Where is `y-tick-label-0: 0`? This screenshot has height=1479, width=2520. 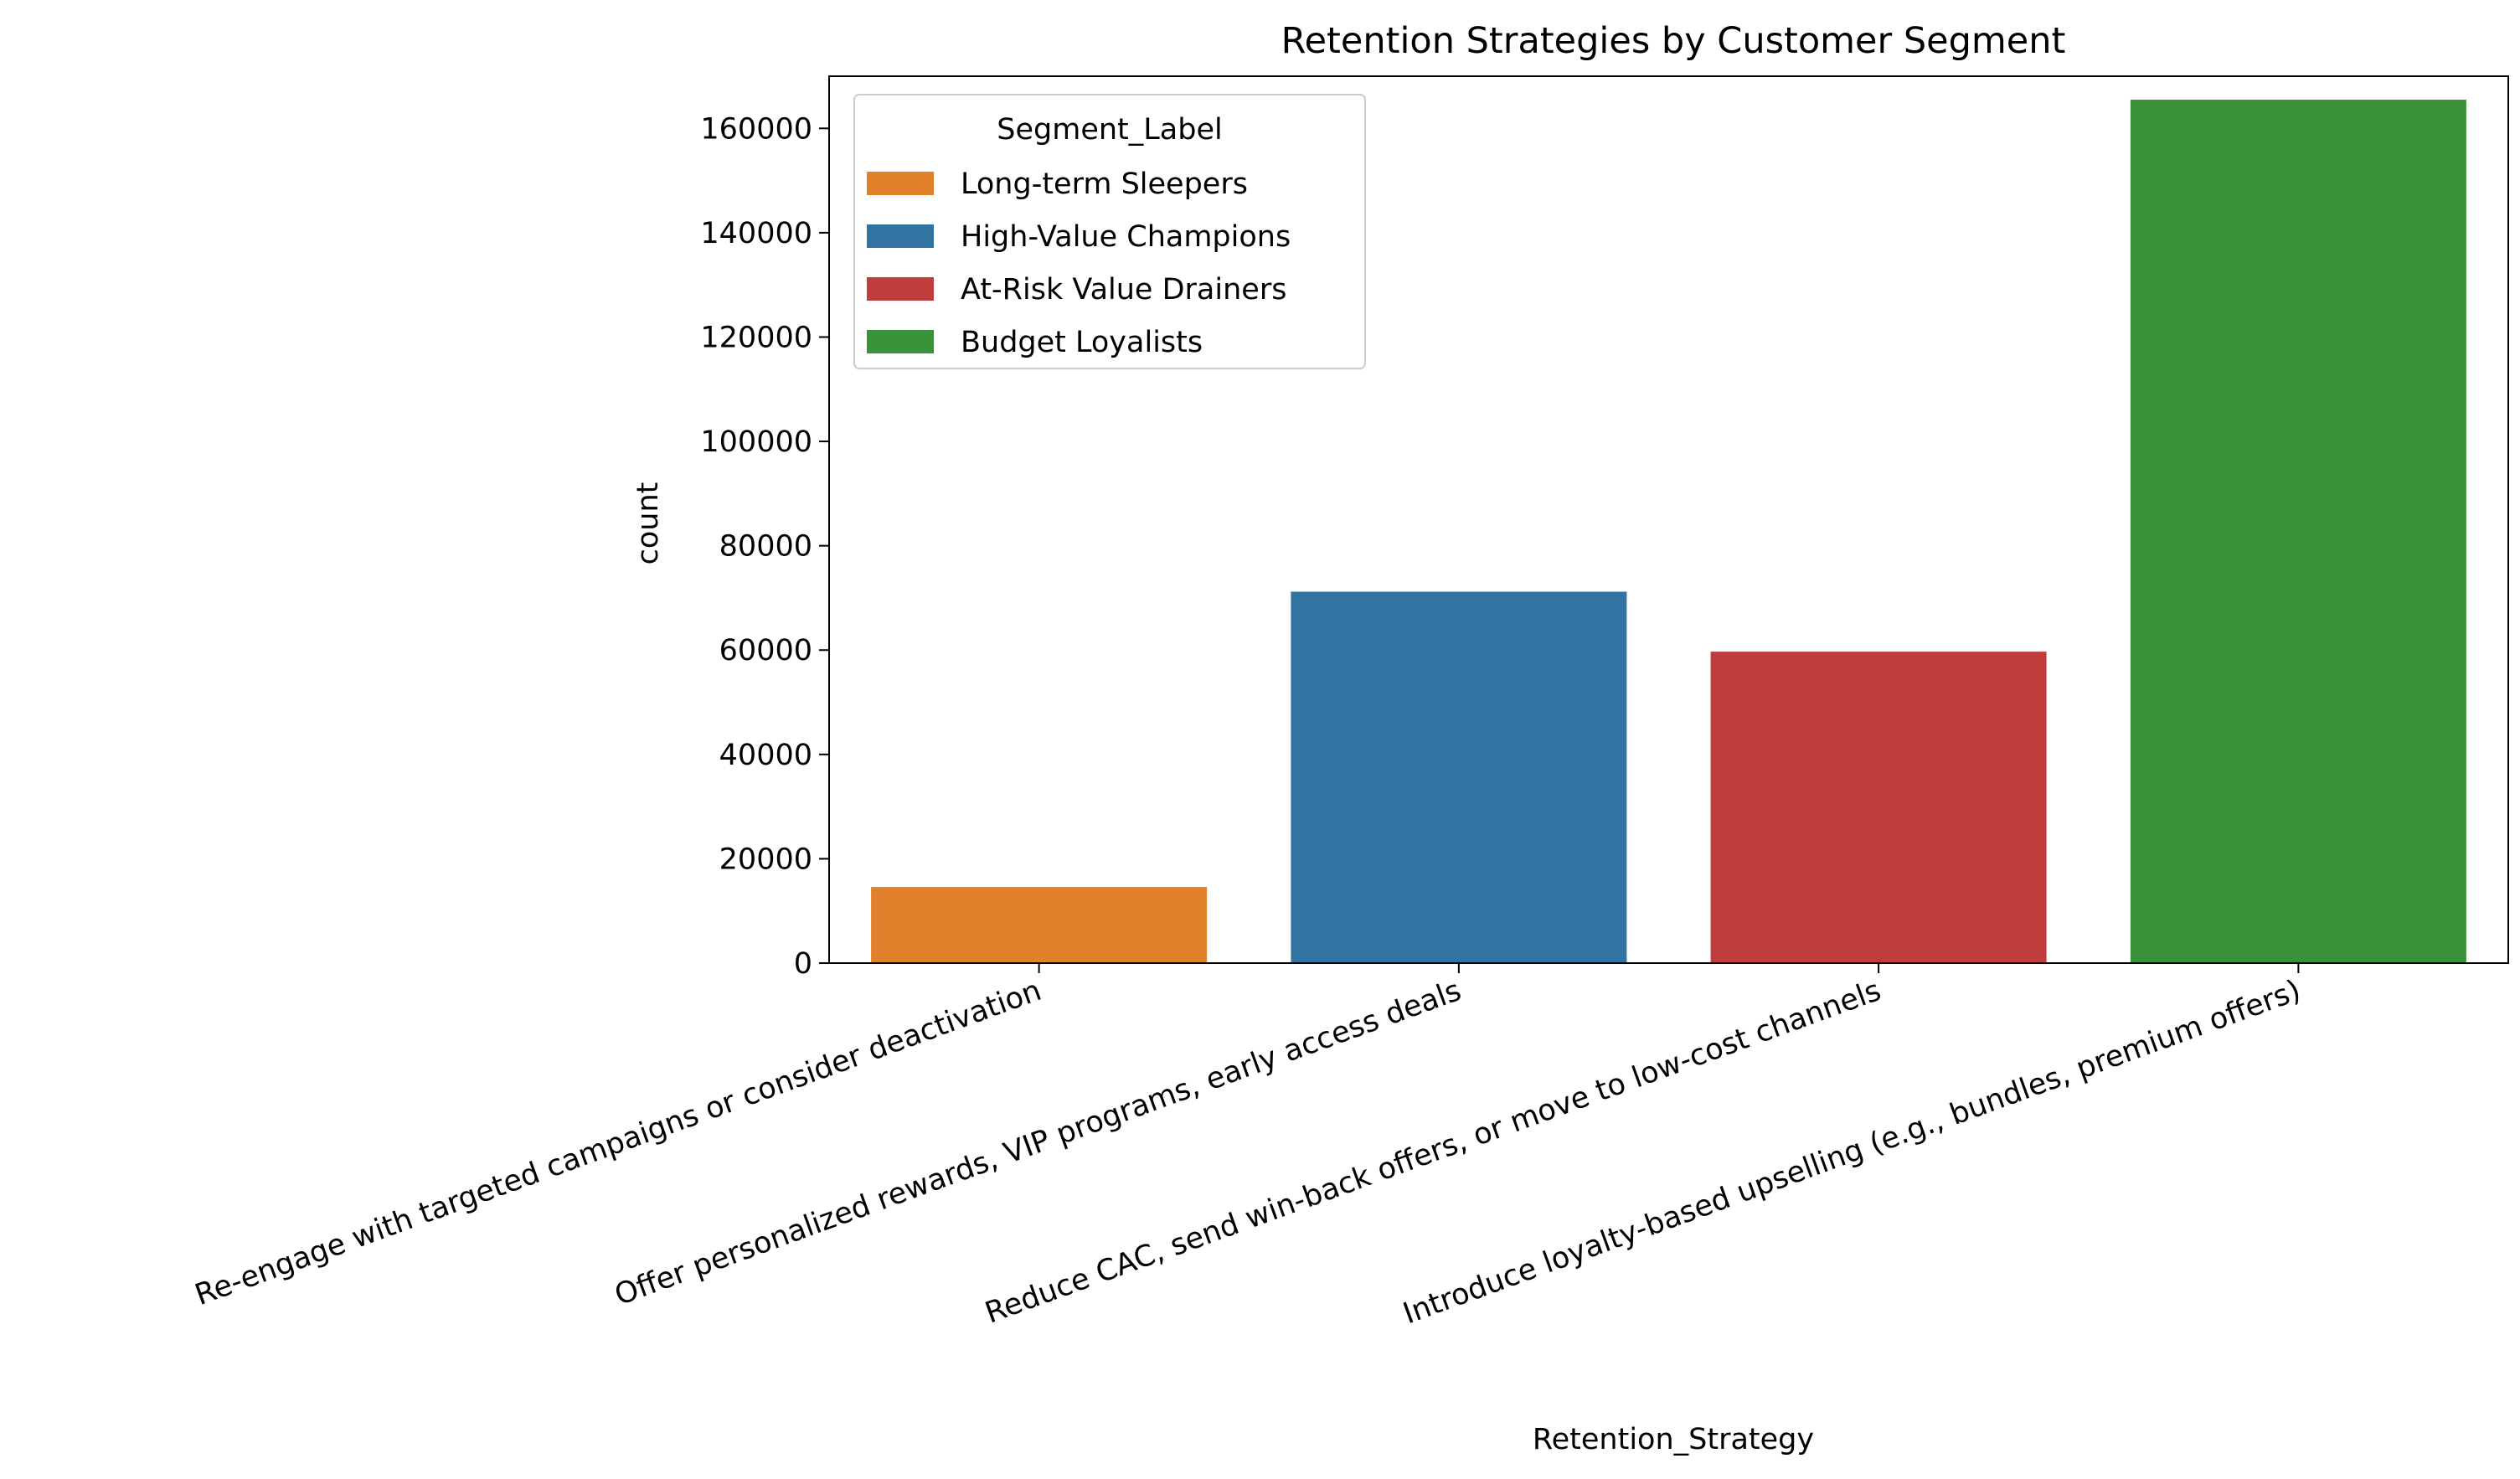
y-tick-label-0: 0 is located at coordinates (803, 964).